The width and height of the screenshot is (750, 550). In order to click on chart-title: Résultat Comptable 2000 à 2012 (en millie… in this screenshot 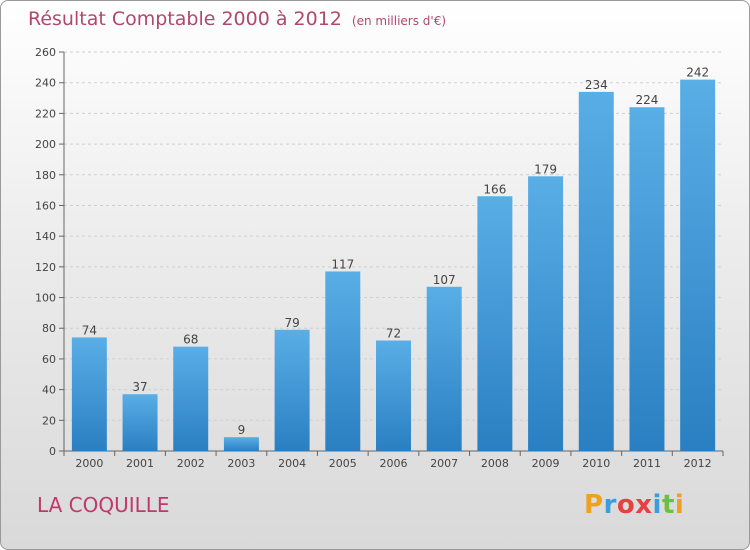, I will do `click(237, 19)`.